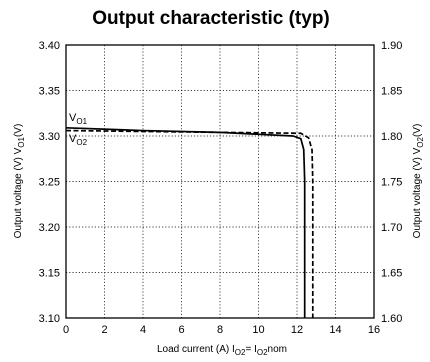 The image size is (430, 362). What do you see at coordinates (391, 228) in the screenshot?
I see `y-right-tick-label: 1.70` at bounding box center [391, 228].